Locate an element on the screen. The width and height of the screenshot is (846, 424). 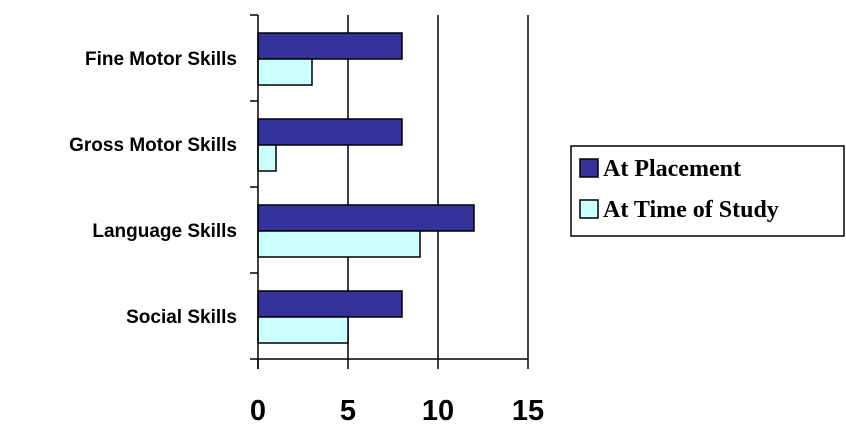
legend: At Placement At Time of Study is located at coordinates (707, 191).